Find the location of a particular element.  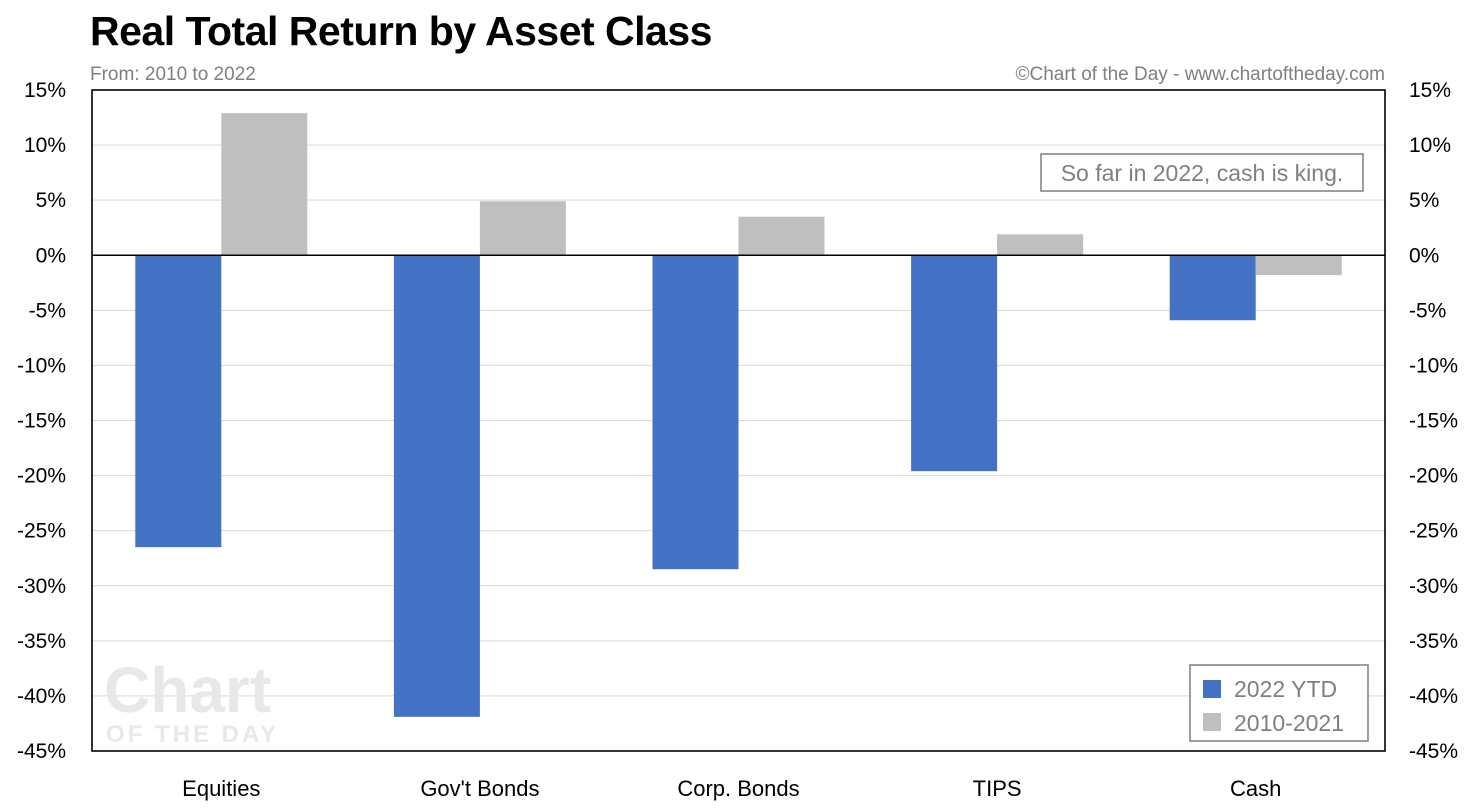

x-category-label: TIPS is located at coordinates (997, 788).